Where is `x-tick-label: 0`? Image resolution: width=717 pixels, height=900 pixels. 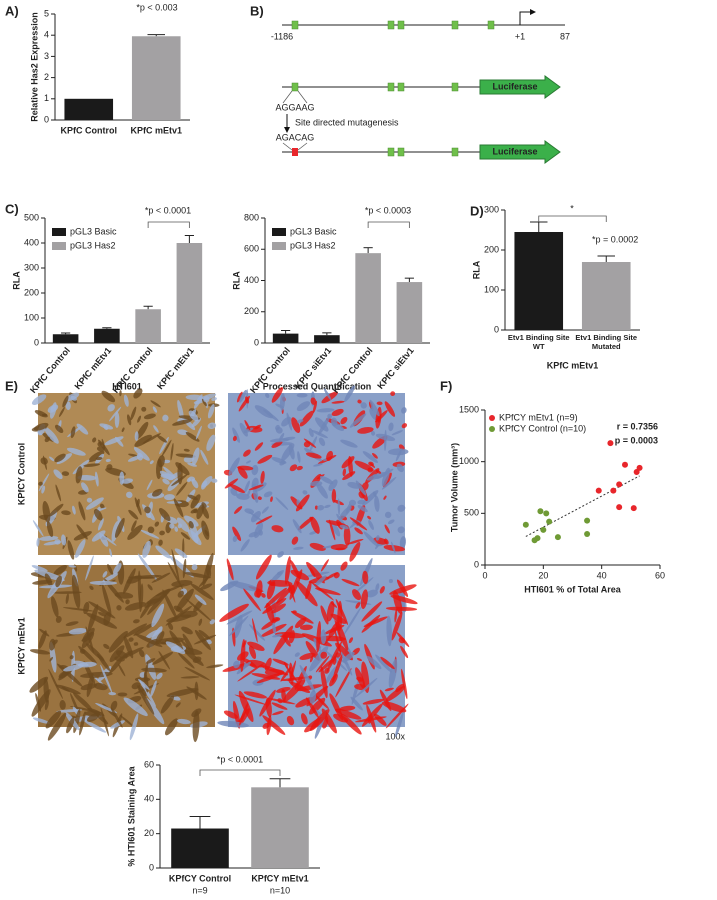
x-tick-label: 0 is located at coordinates (484, 575).